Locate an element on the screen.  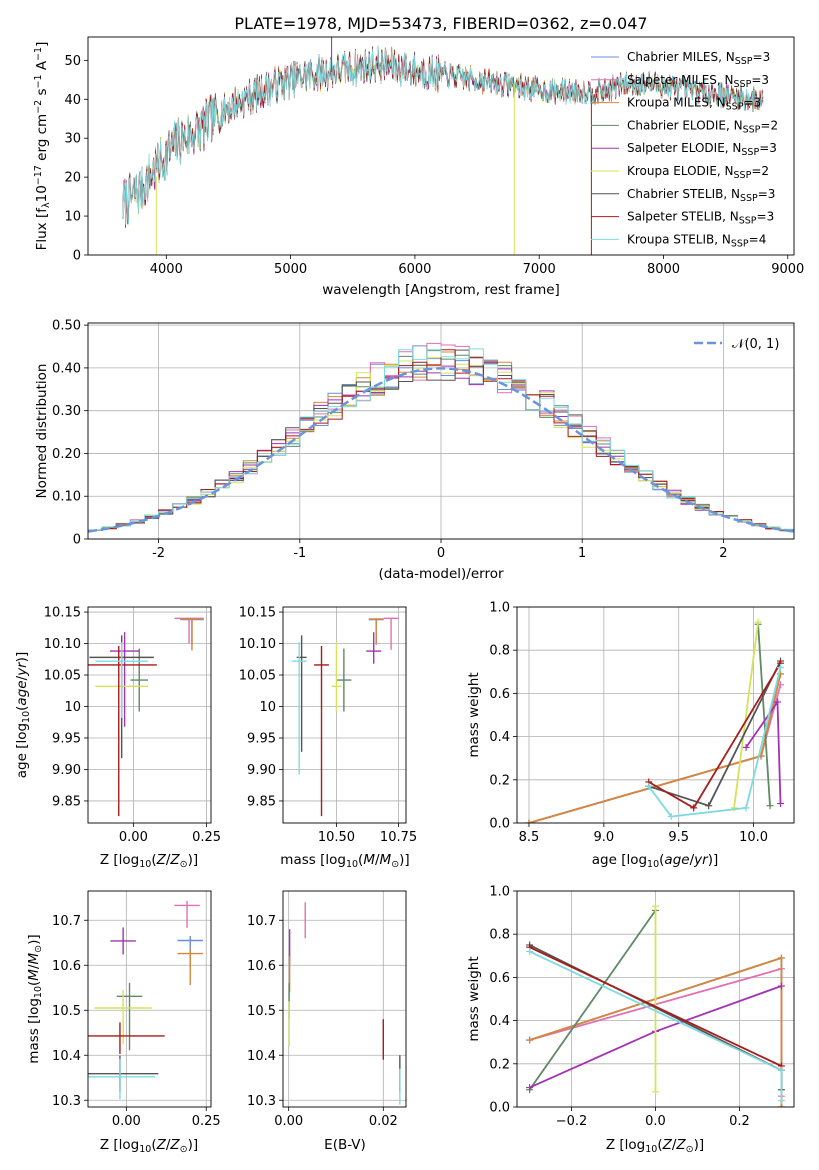
y-tick-label: 0.10 is located at coordinates (66, 497).